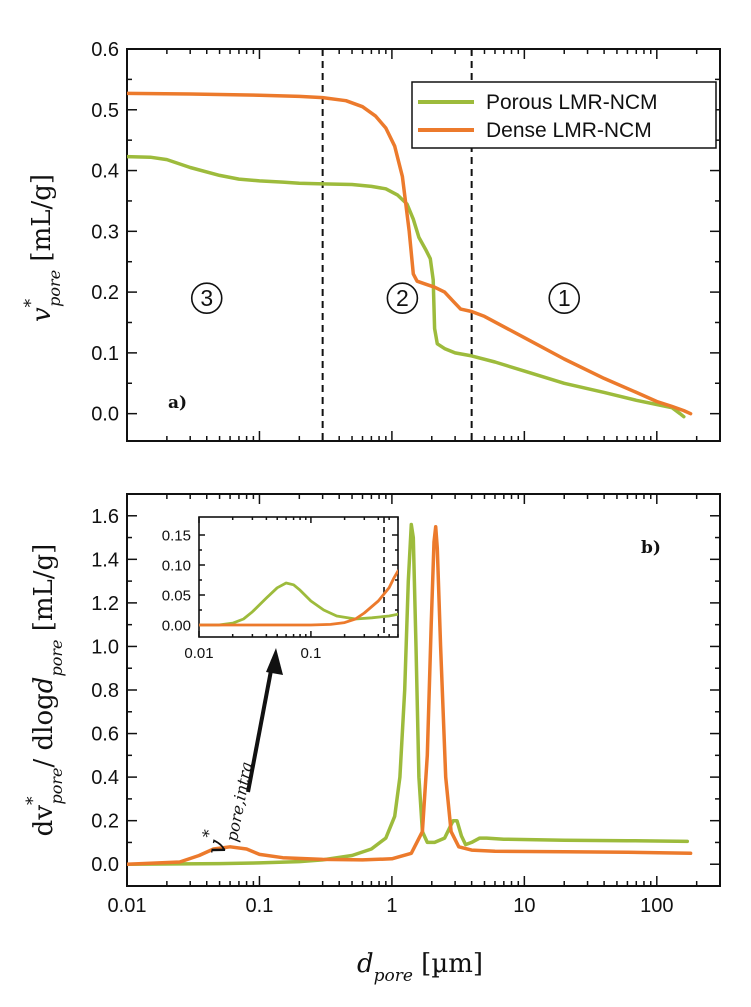 Image resolution: width=751 pixels, height=1007 pixels. What do you see at coordinates (569, 130) in the screenshot?
I see `legend-label-dense: Dense LMR-NCM` at bounding box center [569, 130].